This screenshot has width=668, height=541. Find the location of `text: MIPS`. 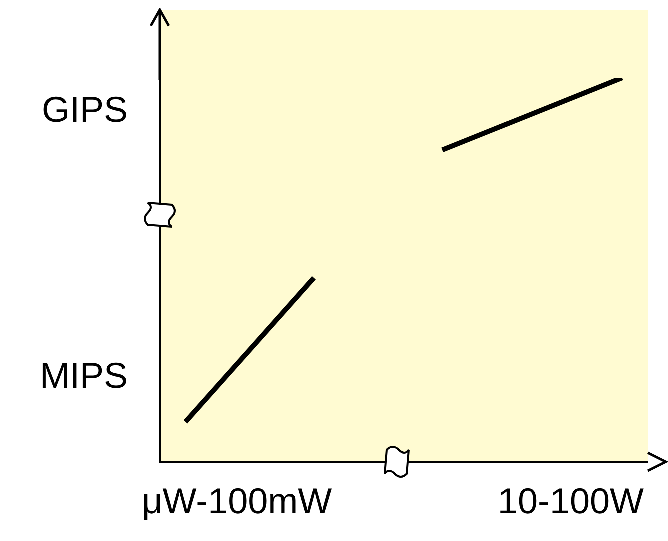

text: MIPS is located at coordinates (84, 375).